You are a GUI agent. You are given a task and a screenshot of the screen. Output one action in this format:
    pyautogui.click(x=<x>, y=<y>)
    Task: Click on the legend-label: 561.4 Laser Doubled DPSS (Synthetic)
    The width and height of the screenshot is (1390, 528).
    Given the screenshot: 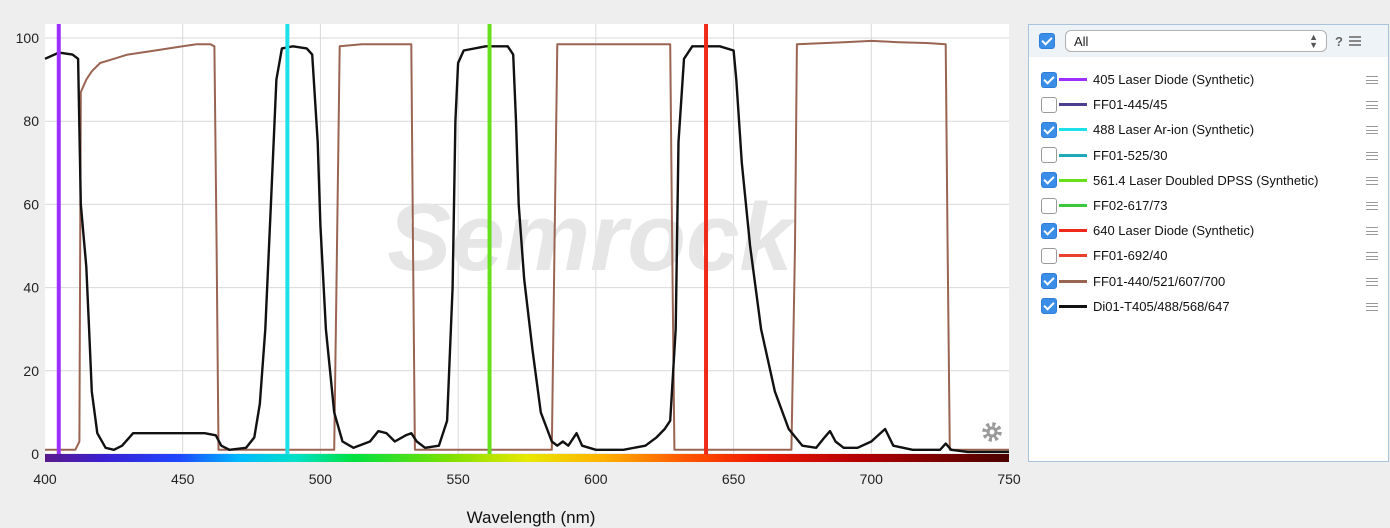 What is the action you would take?
    pyautogui.click(x=1206, y=180)
    